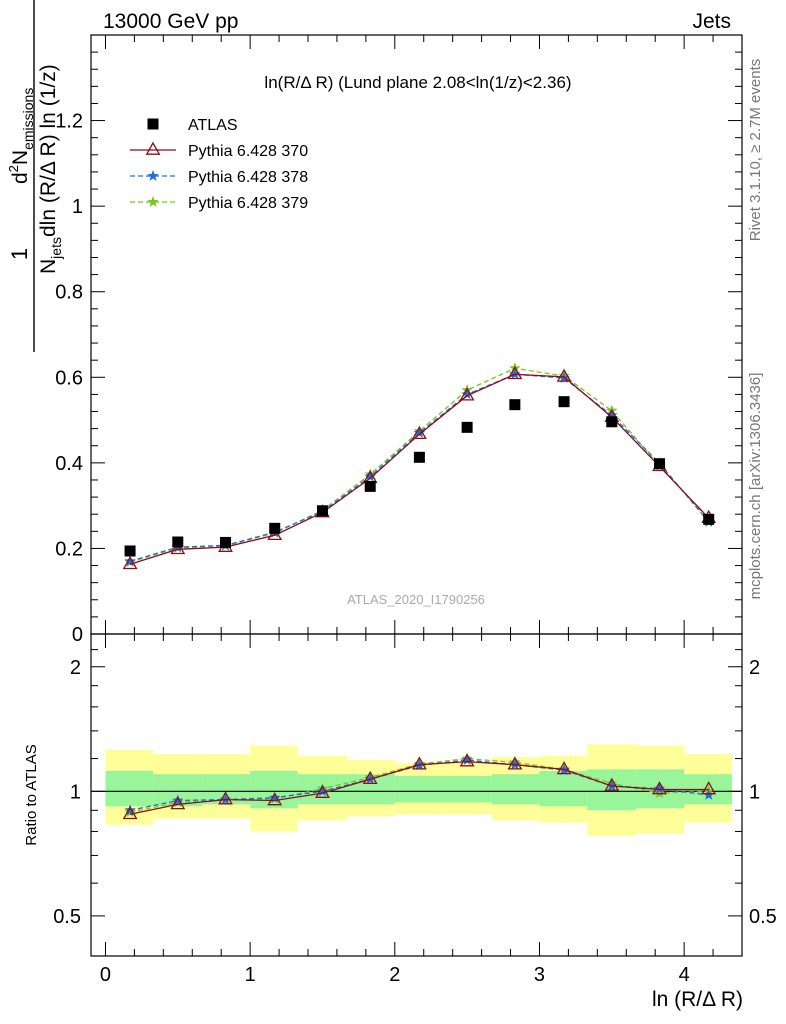 The width and height of the screenshot is (786, 1024). What do you see at coordinates (248, 177) in the screenshot?
I see `legend-label: Pythia 6.428 378` at bounding box center [248, 177].